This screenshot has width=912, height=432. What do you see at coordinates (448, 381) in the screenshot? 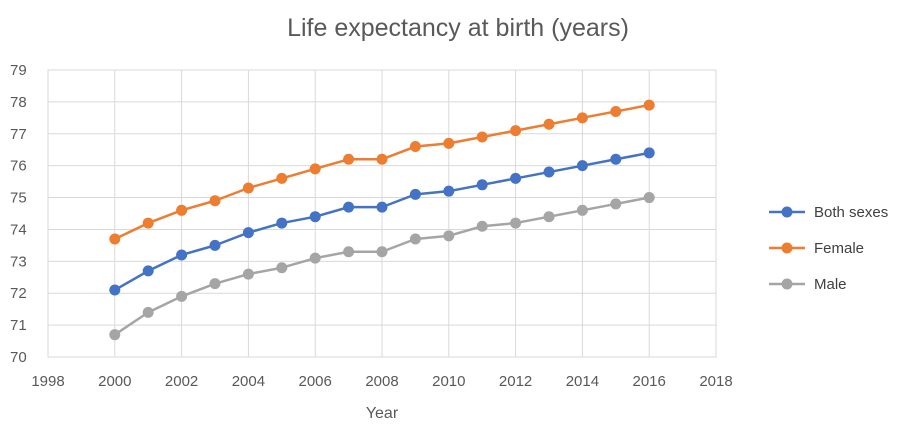
I see `x-tick-label: 2010` at bounding box center [448, 381].